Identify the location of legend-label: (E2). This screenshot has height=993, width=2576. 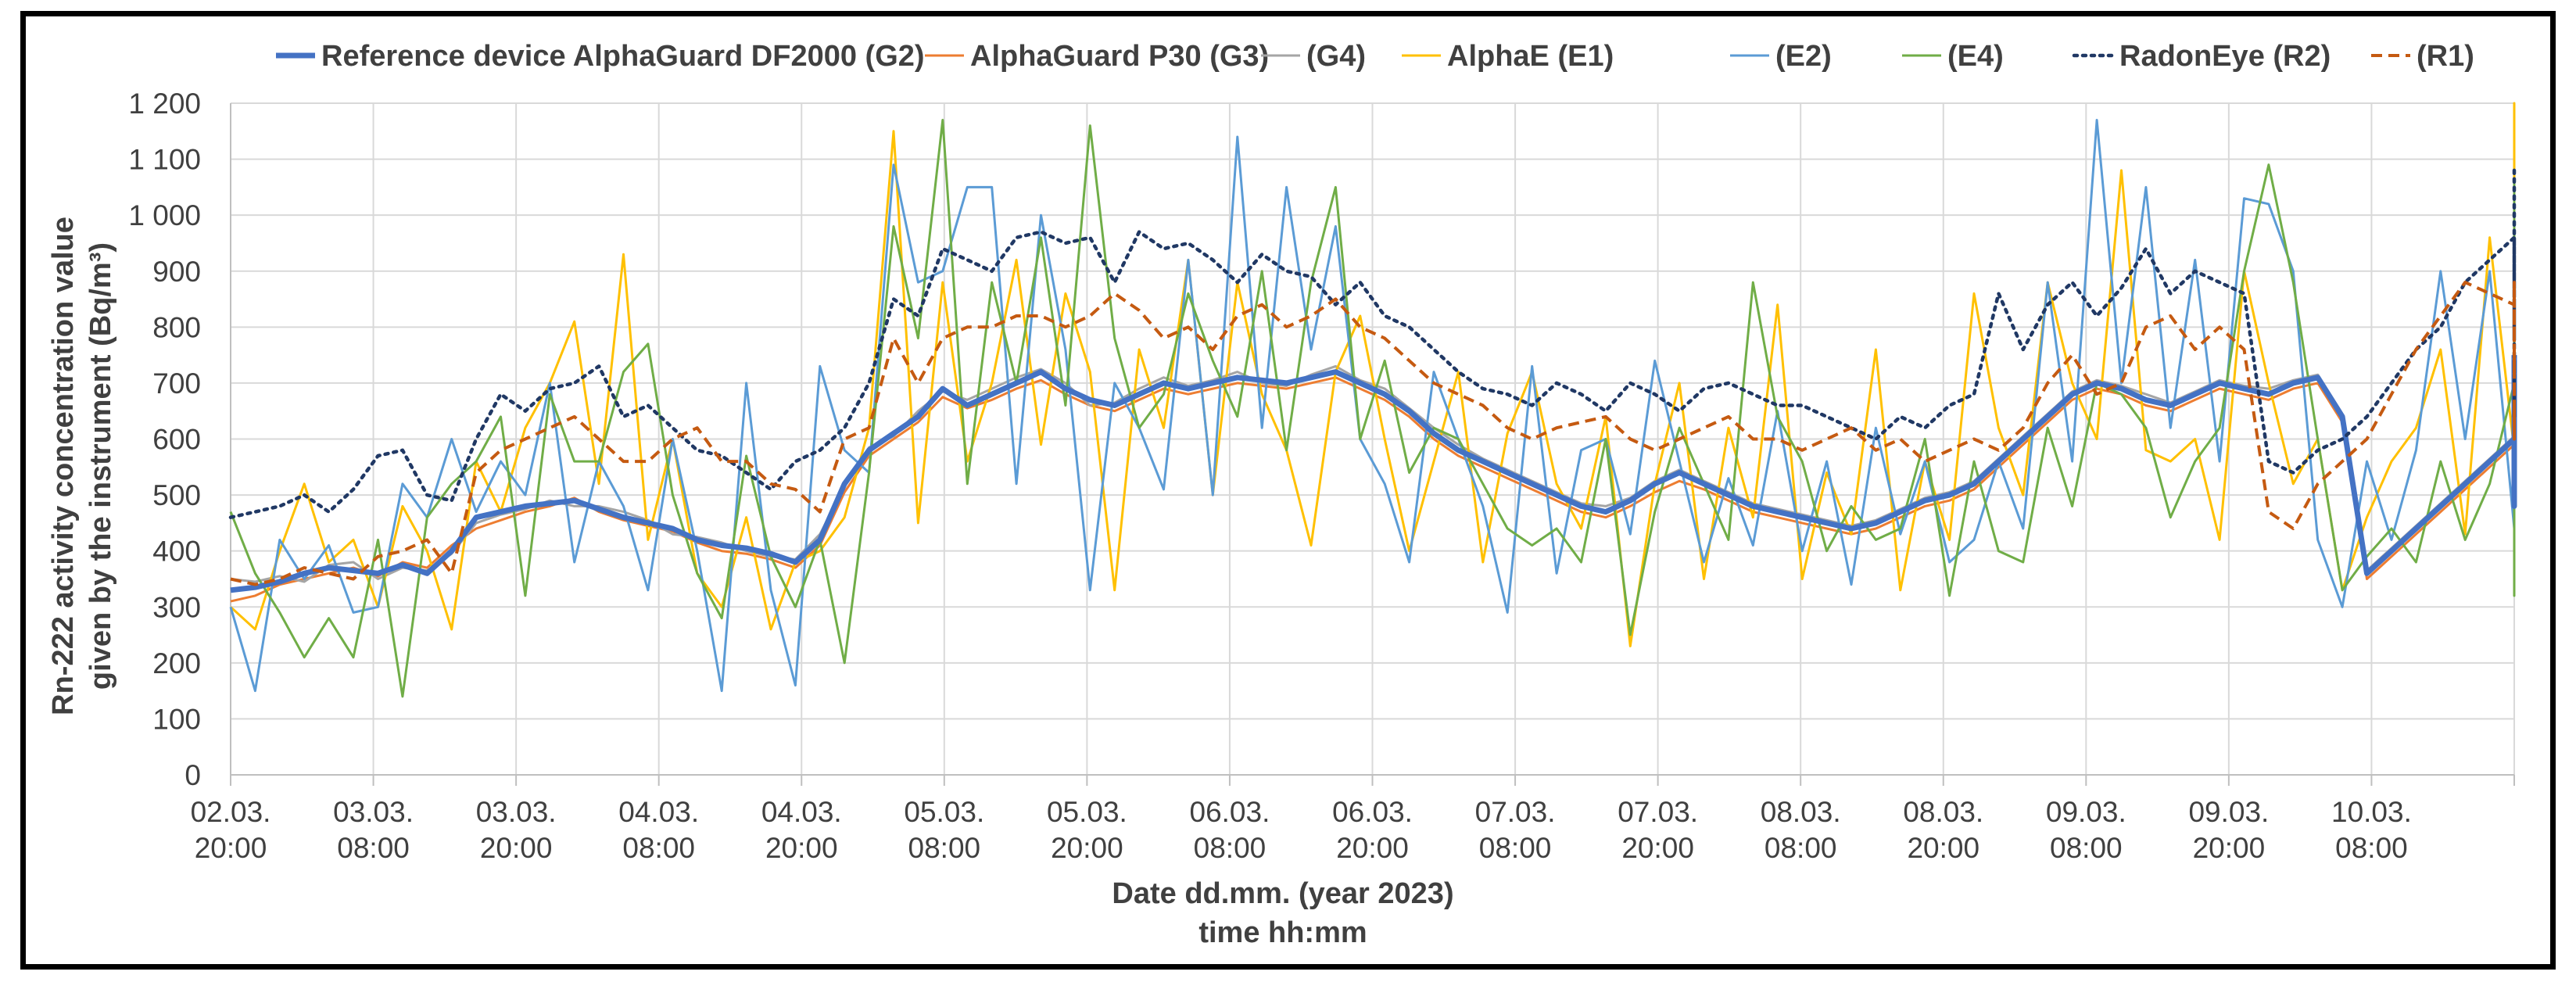
(1804, 56).